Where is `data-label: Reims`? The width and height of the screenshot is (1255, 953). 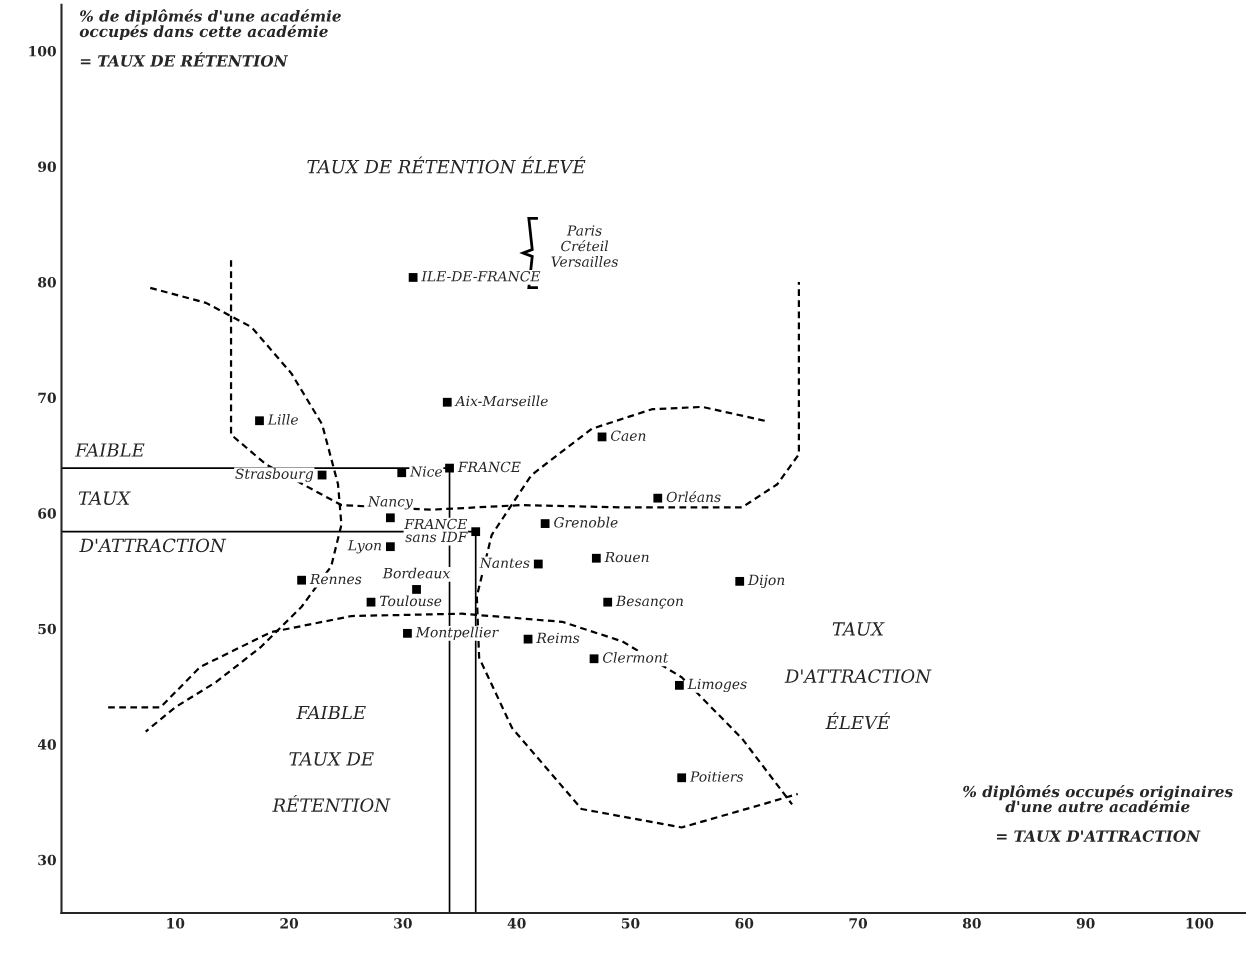
data-label: Reims is located at coordinates (558, 638).